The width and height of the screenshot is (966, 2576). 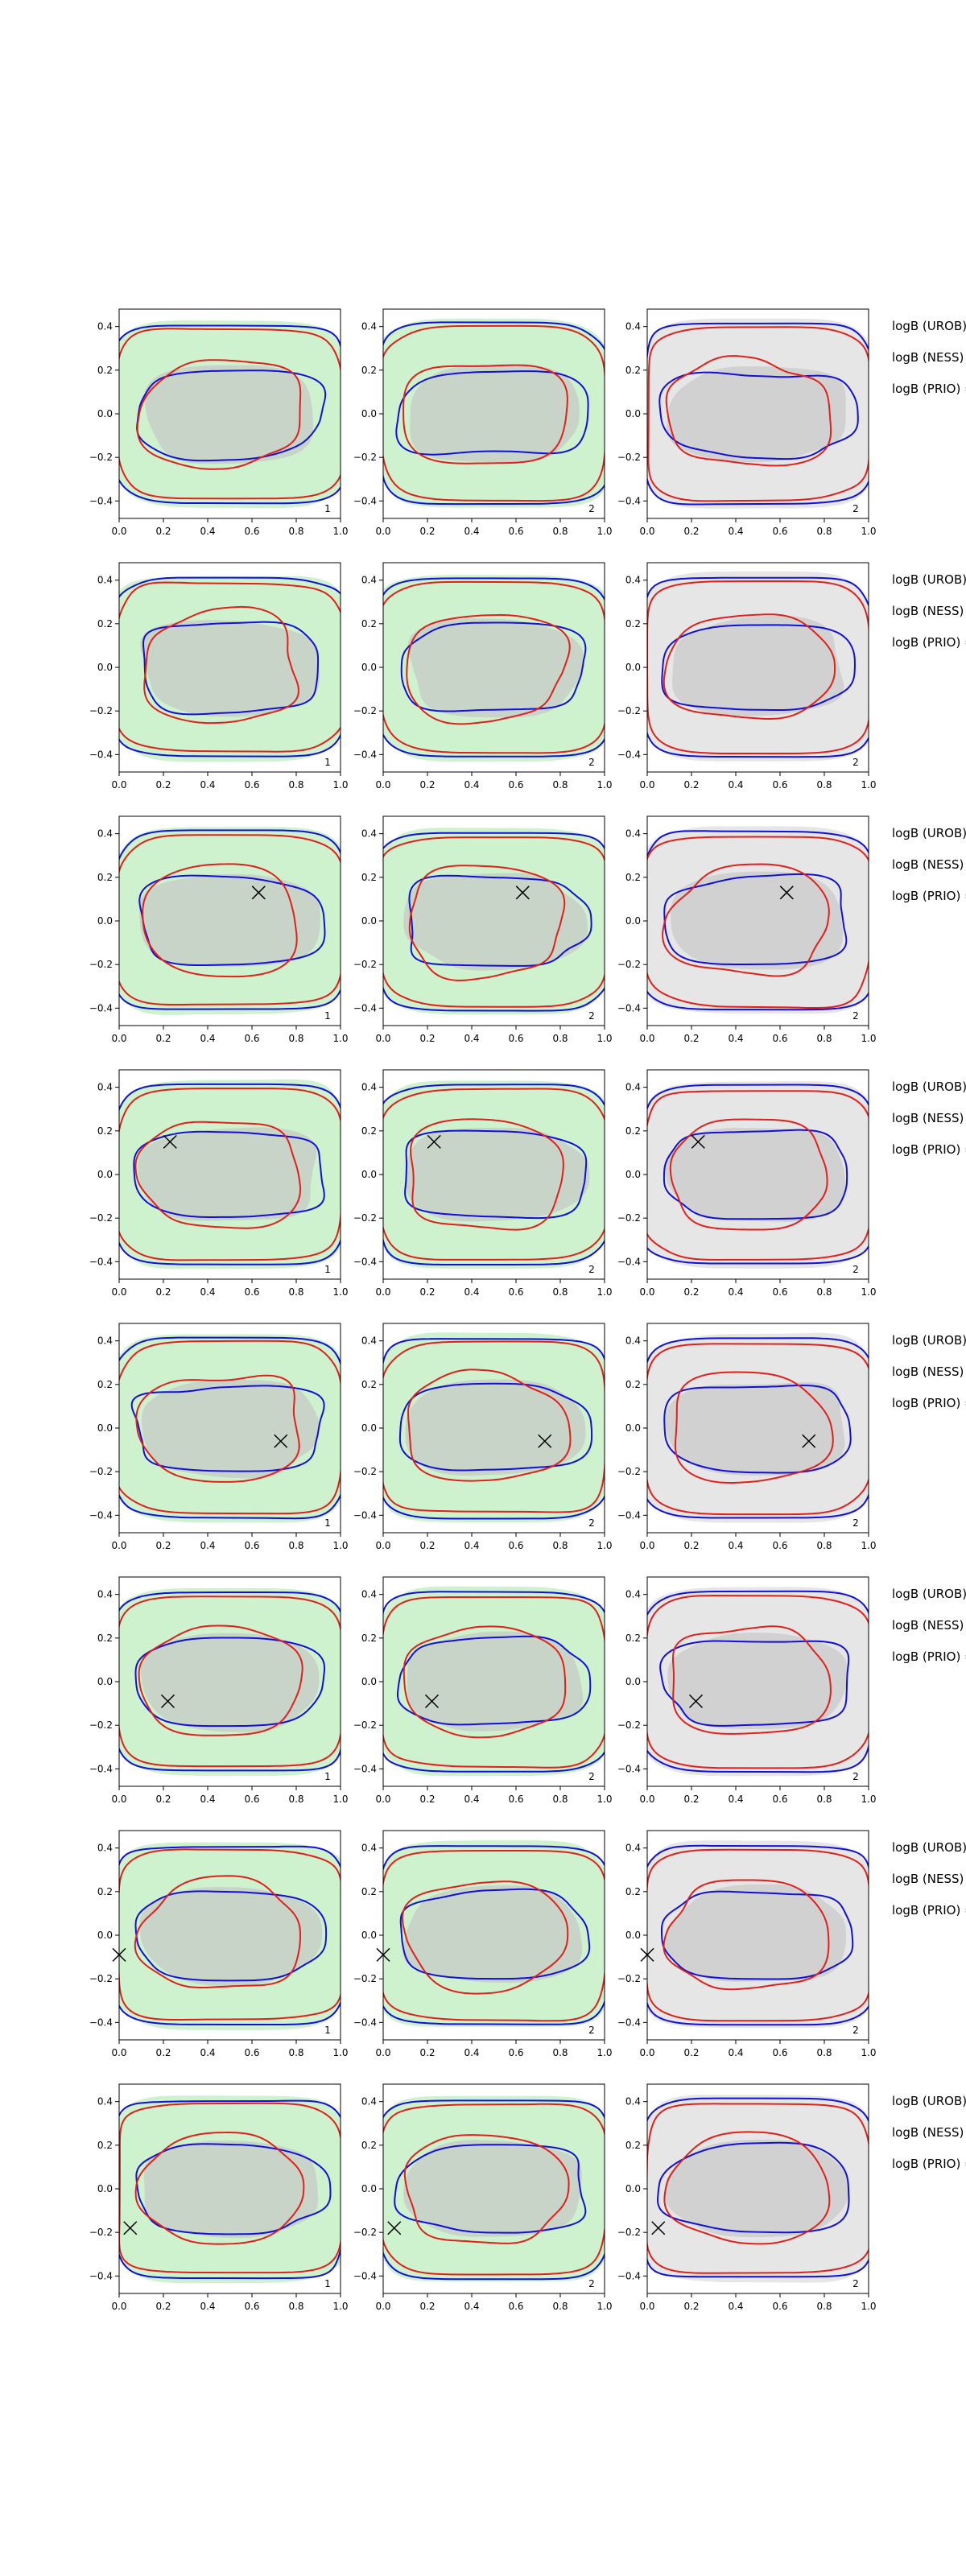 I want to click on panel-r6-c3: 2 0.4 0.2 0.0 −0.2 −0.4 0.0 0.2 0.4 0.6 0.8 1.0, so click(x=747, y=1690).